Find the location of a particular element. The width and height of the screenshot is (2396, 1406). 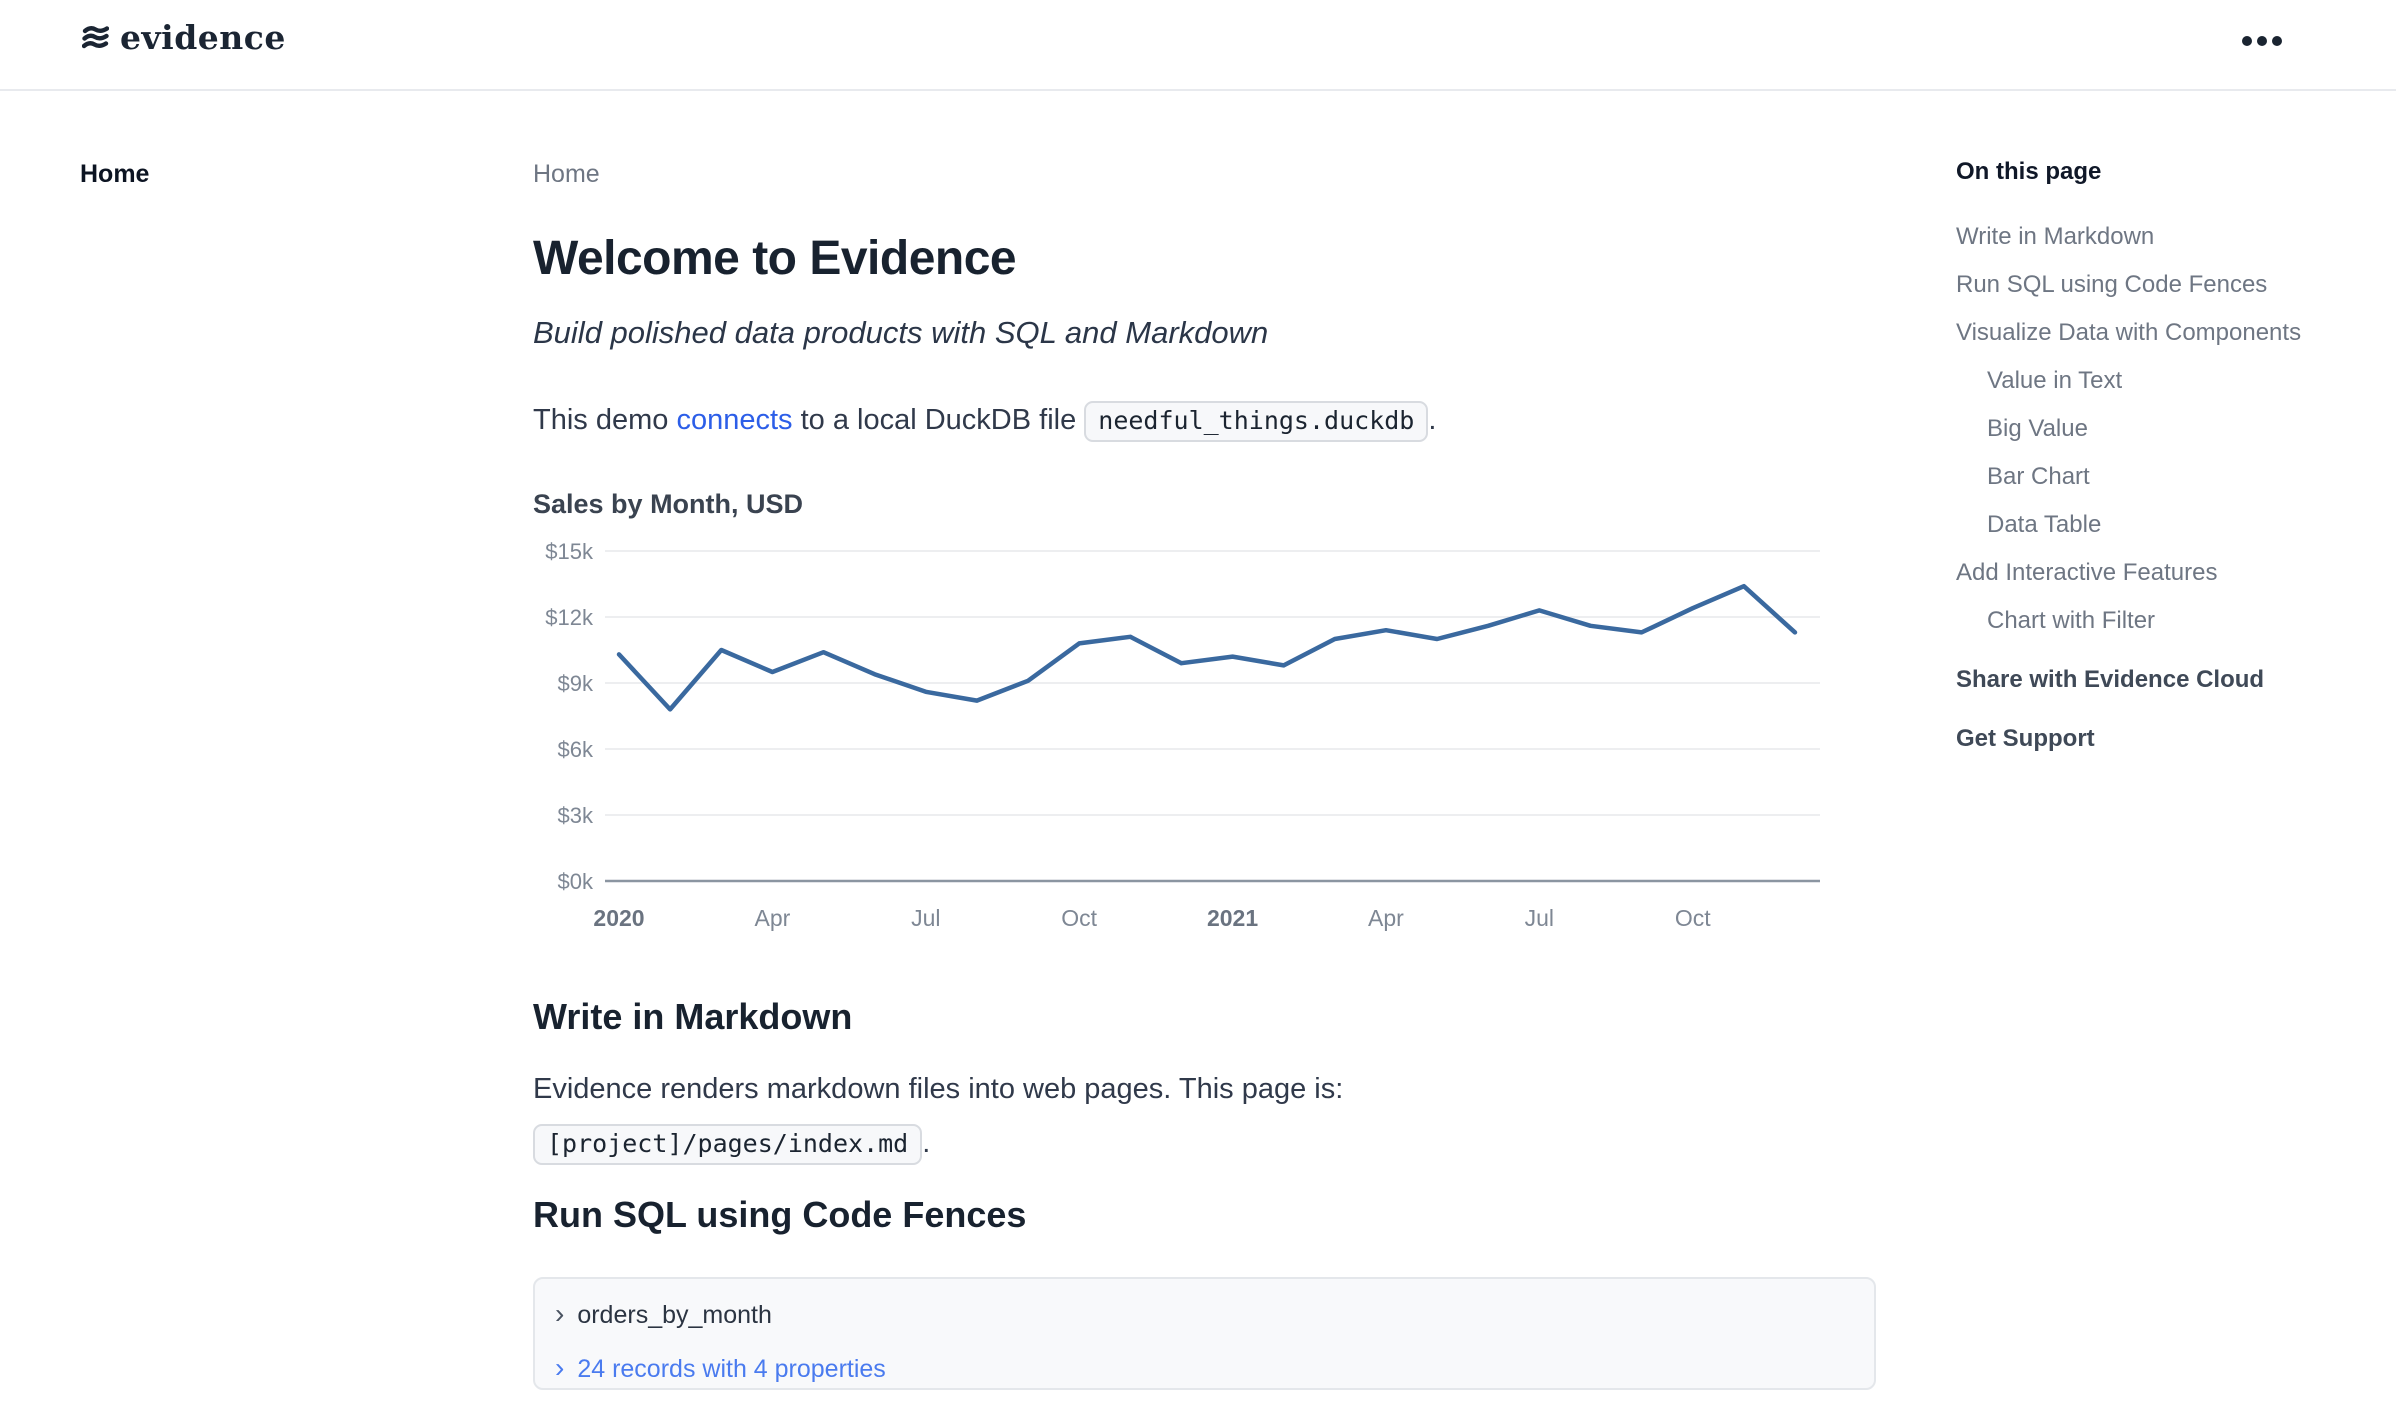

intro-text: This demo is located at coordinates (605, 420).